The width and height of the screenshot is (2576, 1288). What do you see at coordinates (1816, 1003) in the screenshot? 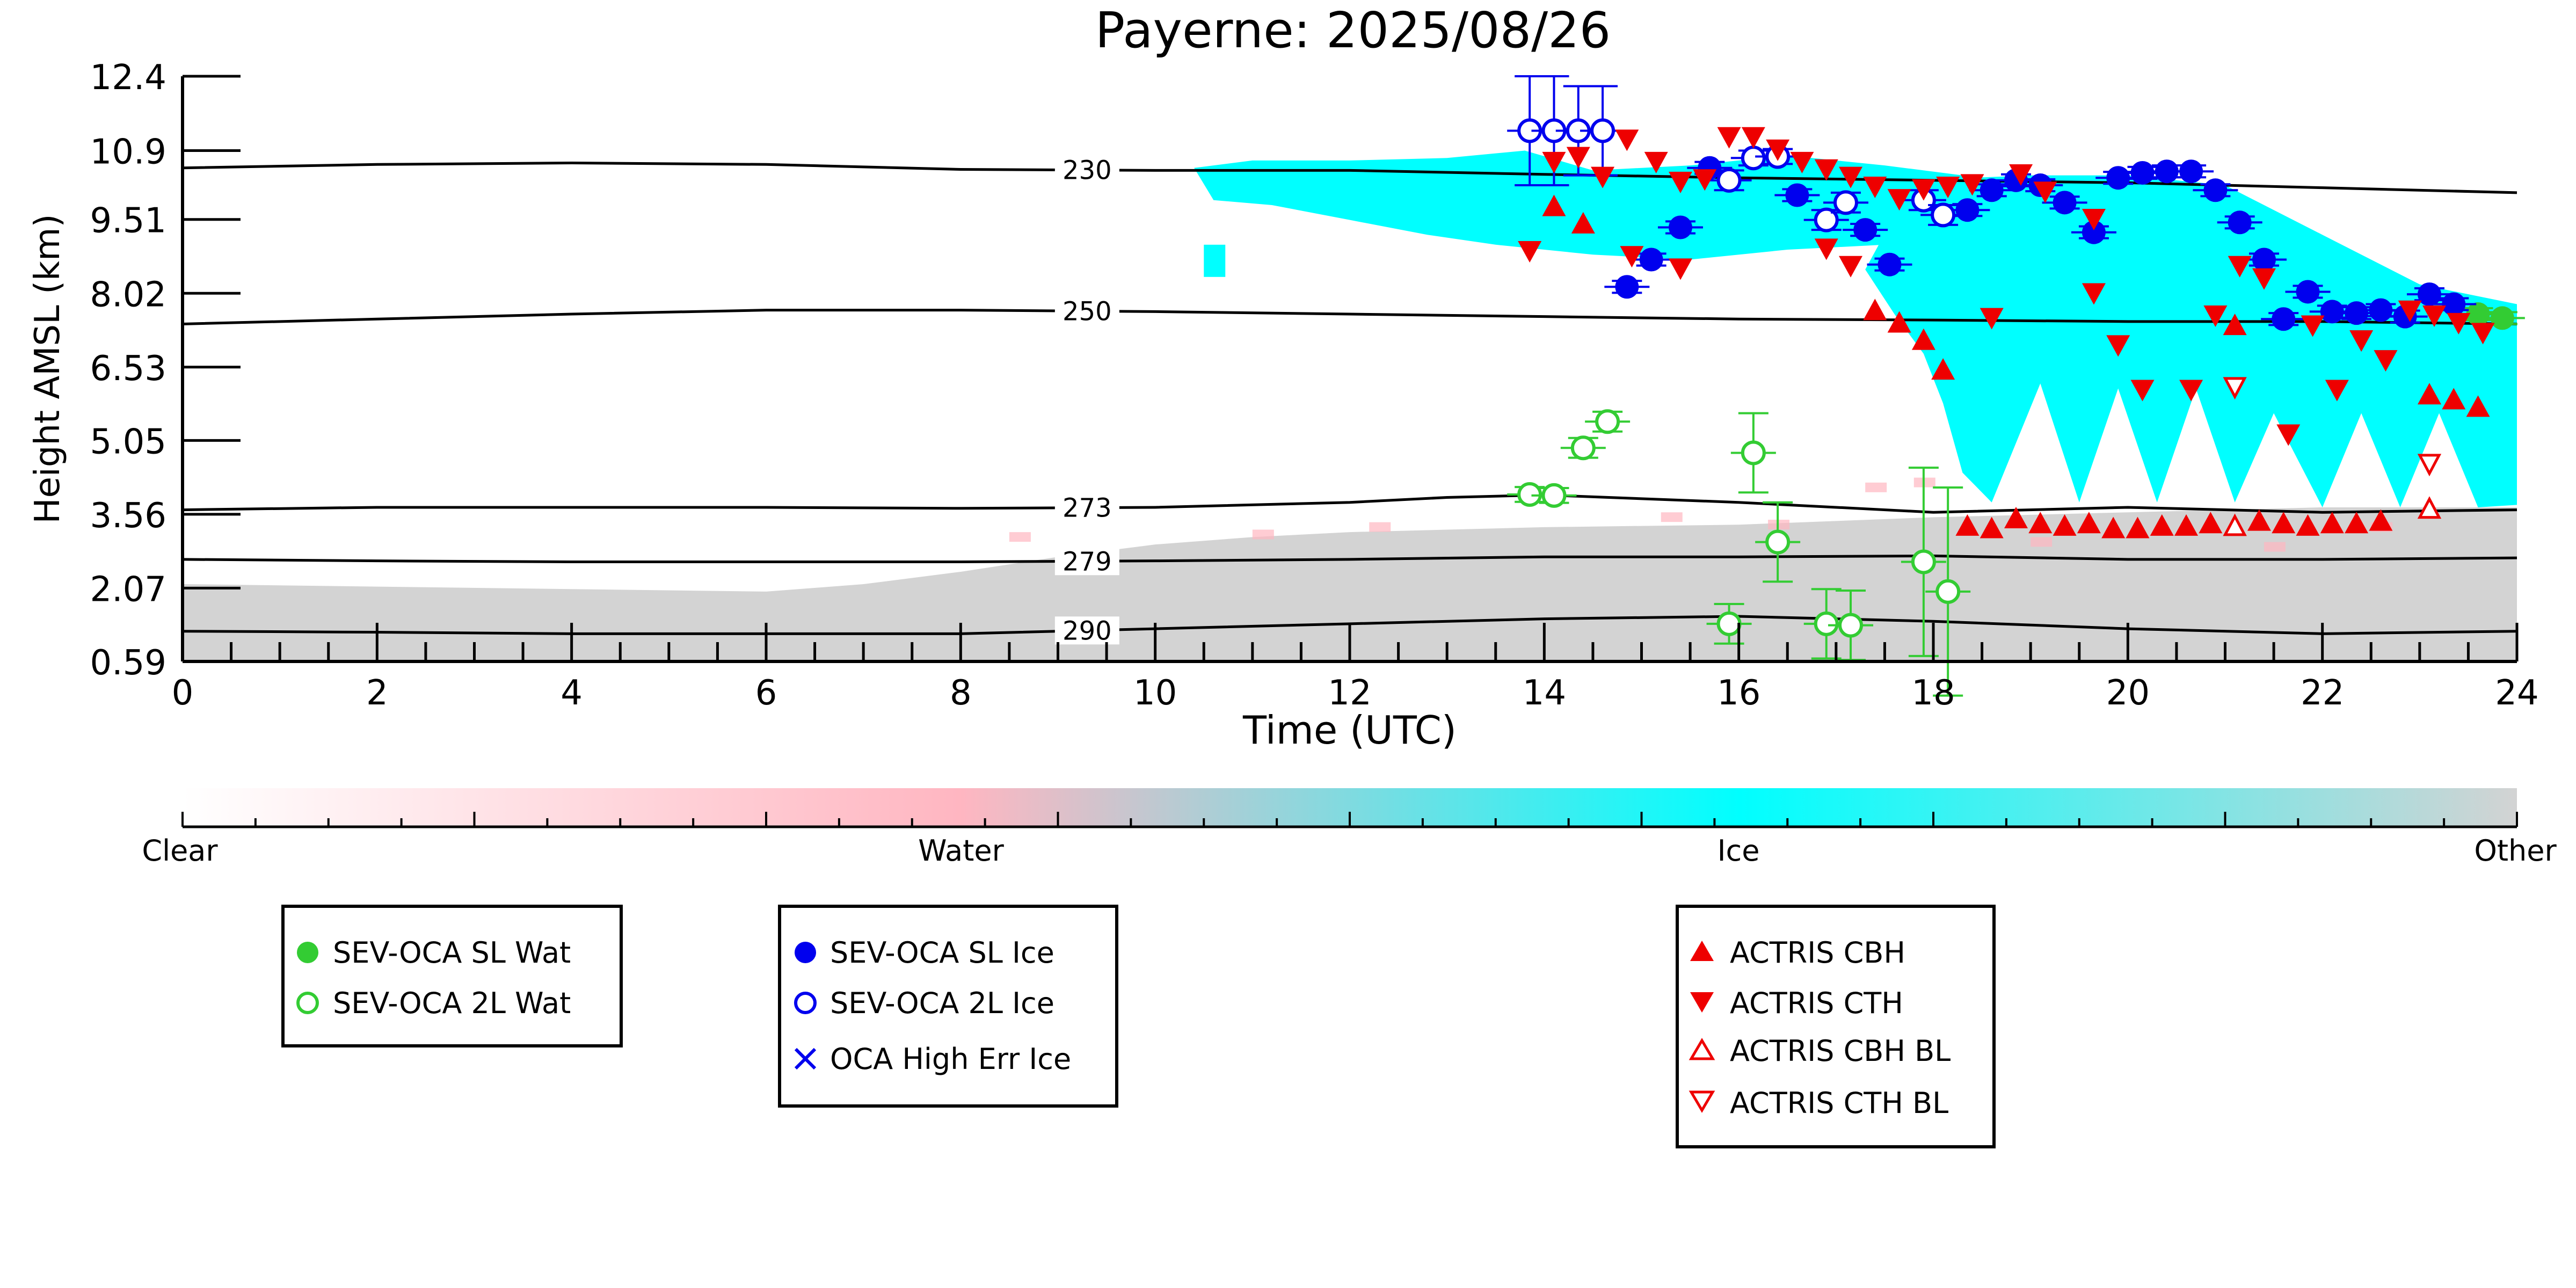
I see `legend-label-cth: ACTRIS CTH` at bounding box center [1816, 1003].